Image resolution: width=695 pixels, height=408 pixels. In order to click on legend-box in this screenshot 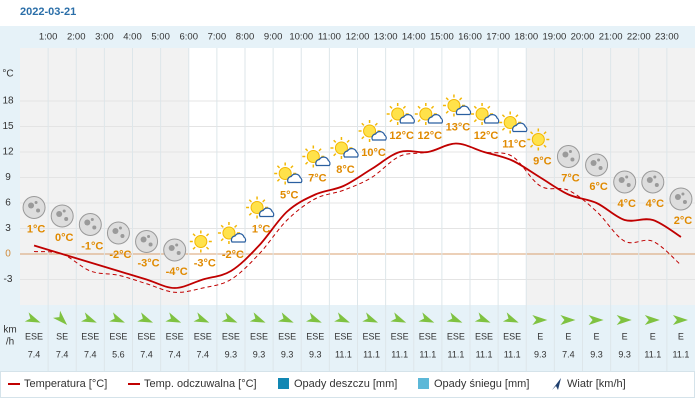, I will do `click(423, 383)`.